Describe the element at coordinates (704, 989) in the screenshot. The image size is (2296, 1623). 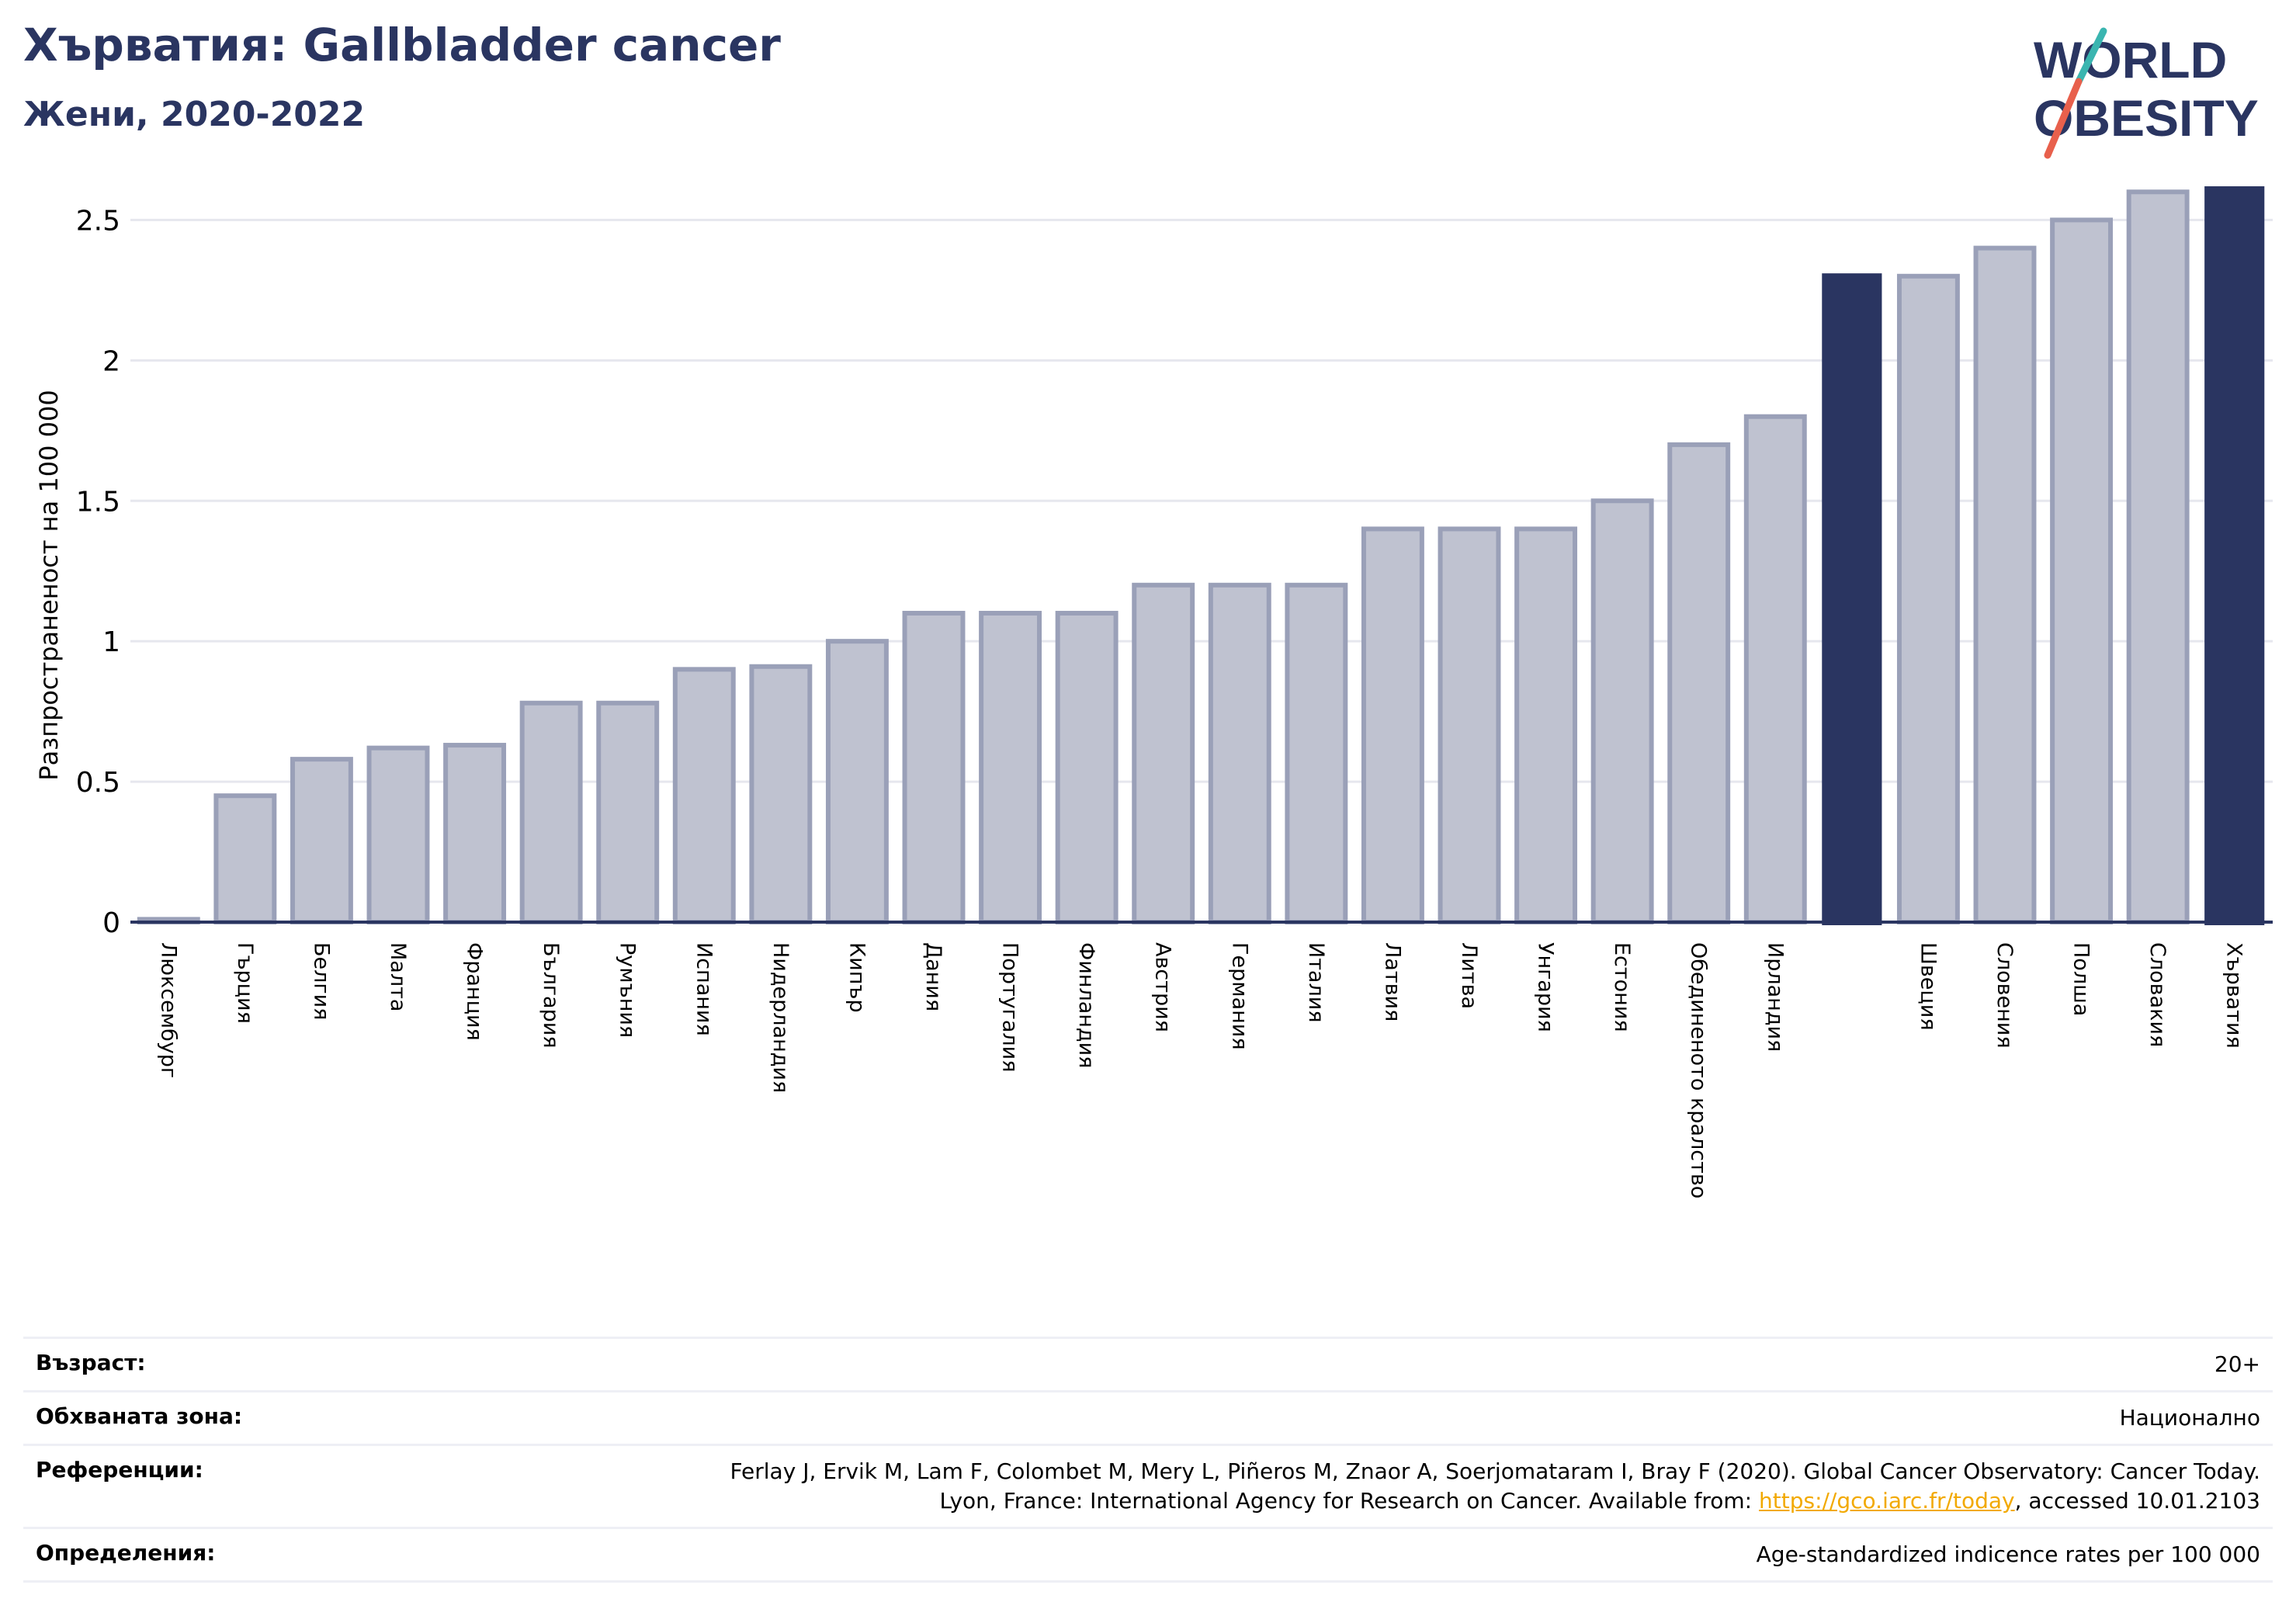
I see `x-tick-label: Испания` at that location.